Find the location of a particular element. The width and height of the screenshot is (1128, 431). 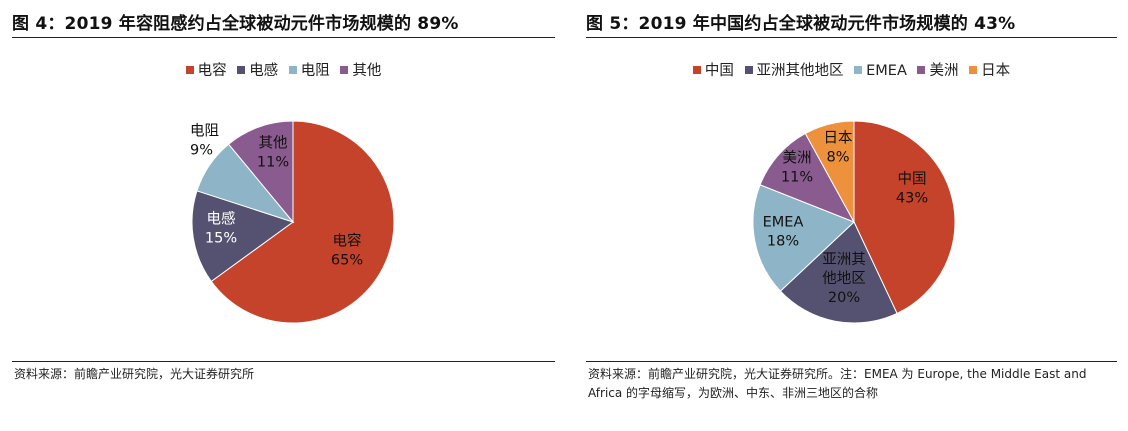

slice-data-label: 中国 43% is located at coordinates (912, 189).